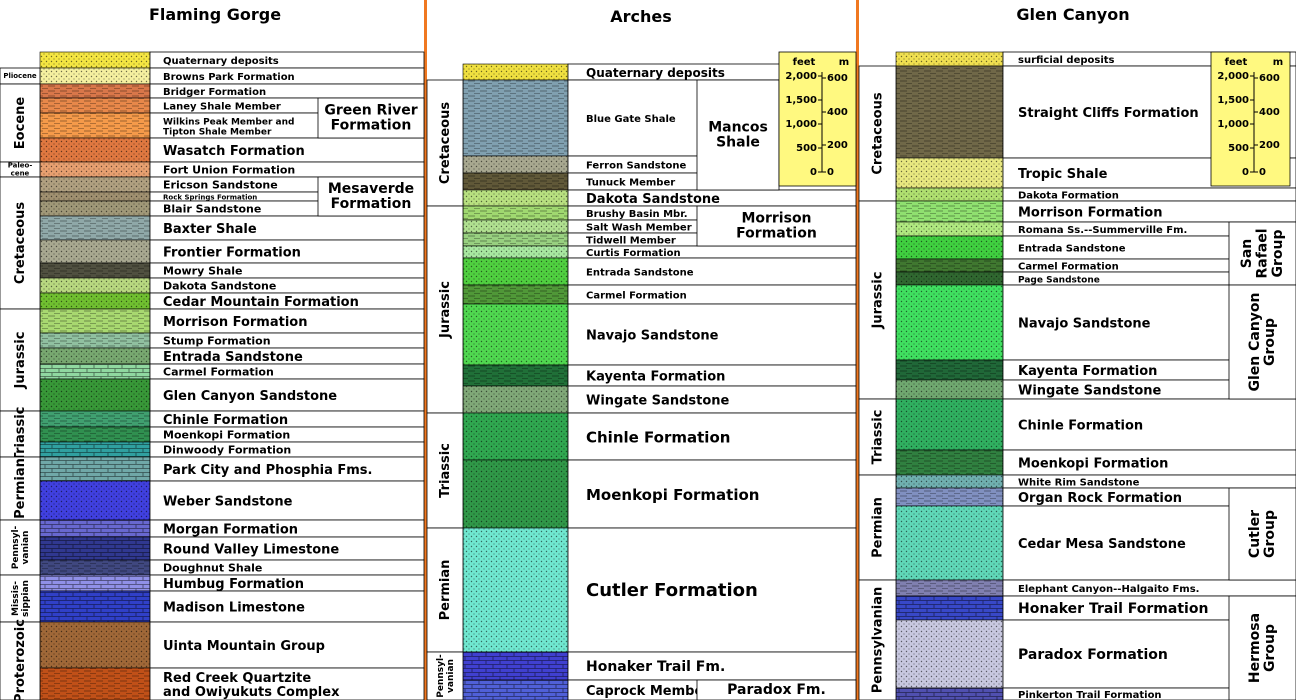  I want to click on period-label: Permian, so click(877, 527).